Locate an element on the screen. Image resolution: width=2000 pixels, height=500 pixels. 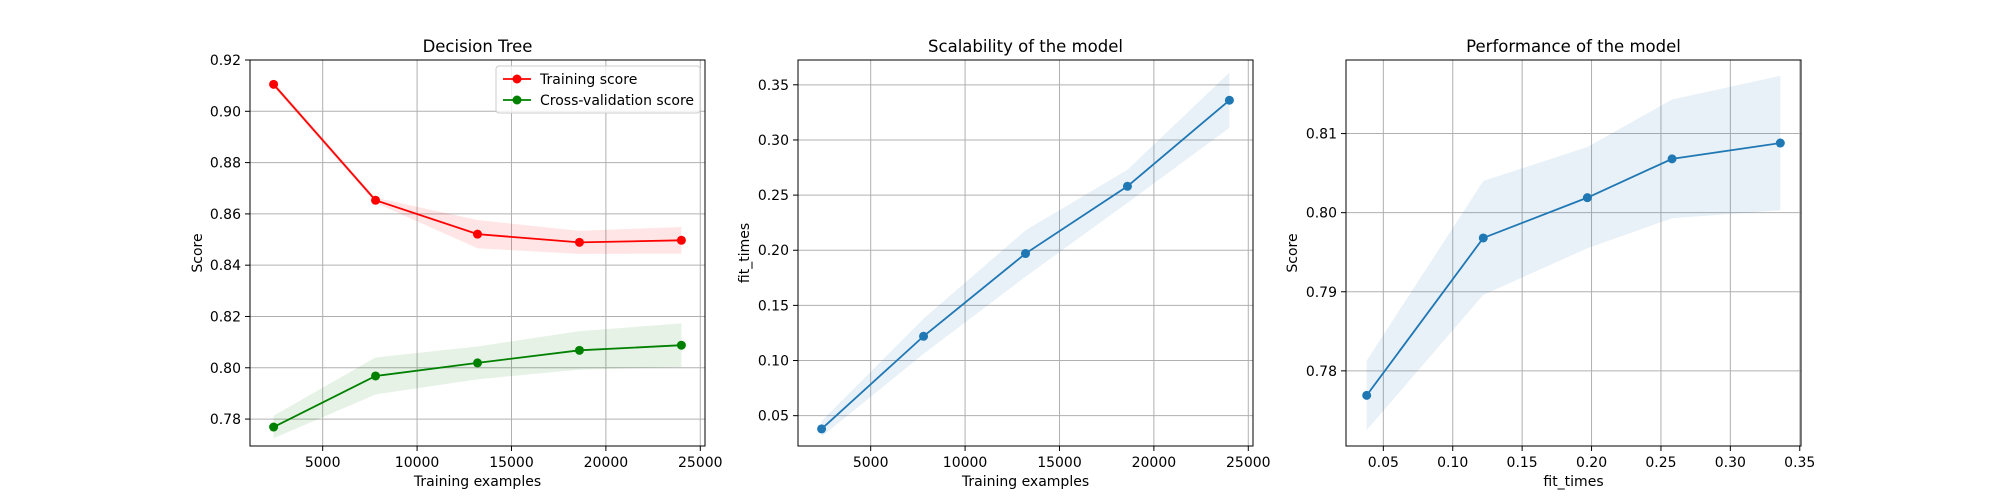
x-tick-label: 0.15 is located at coordinates (1522, 463).